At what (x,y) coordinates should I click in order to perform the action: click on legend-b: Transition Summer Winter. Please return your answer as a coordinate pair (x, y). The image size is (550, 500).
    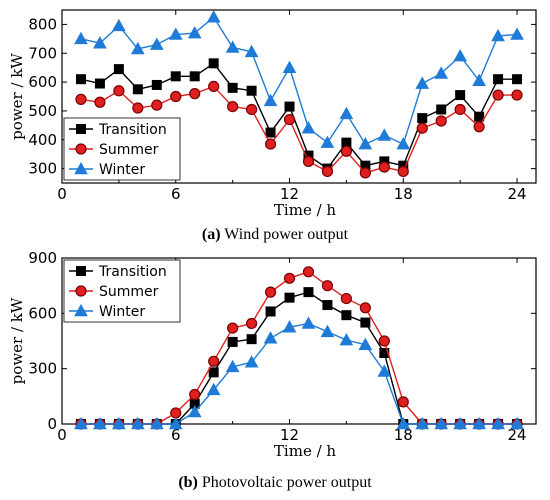
    Looking at the image, I should click on (122, 291).